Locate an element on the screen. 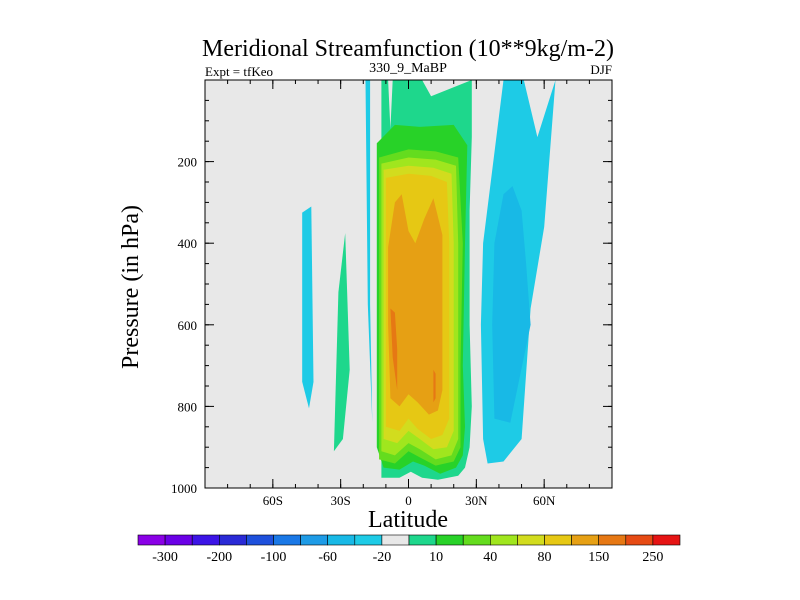 The height and width of the screenshot is (600, 800). colorbar-label: -200 is located at coordinates (219, 557).